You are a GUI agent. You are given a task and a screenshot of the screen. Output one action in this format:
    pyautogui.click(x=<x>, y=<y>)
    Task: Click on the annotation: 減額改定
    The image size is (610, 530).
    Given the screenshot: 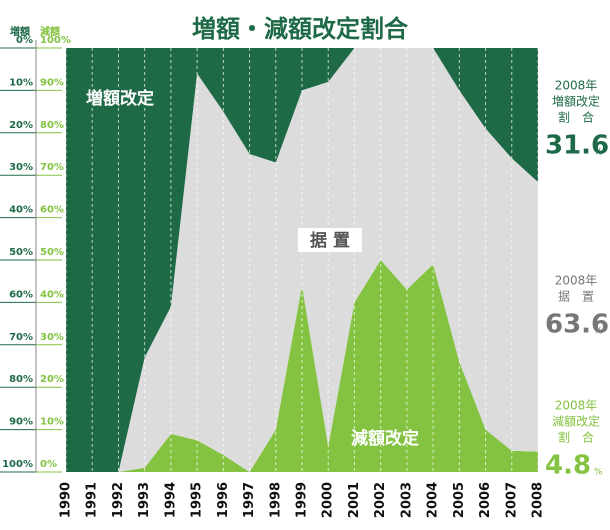 What is the action you would take?
    pyautogui.click(x=576, y=421)
    